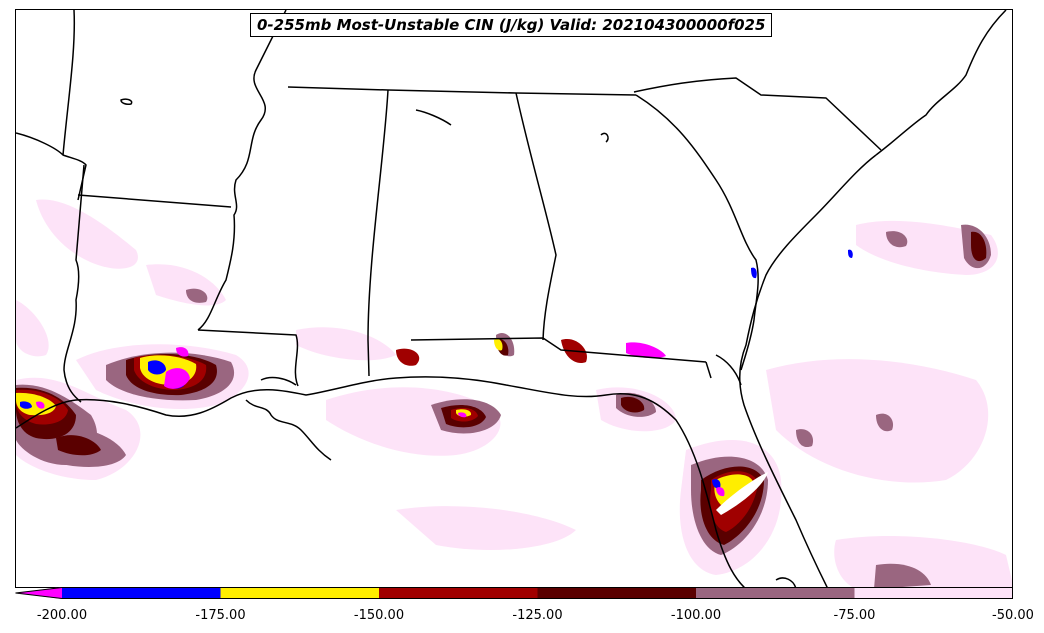 This screenshot has width=1044, height=633. I want to click on colorbar-tick-label: -150.00, so click(379, 615).